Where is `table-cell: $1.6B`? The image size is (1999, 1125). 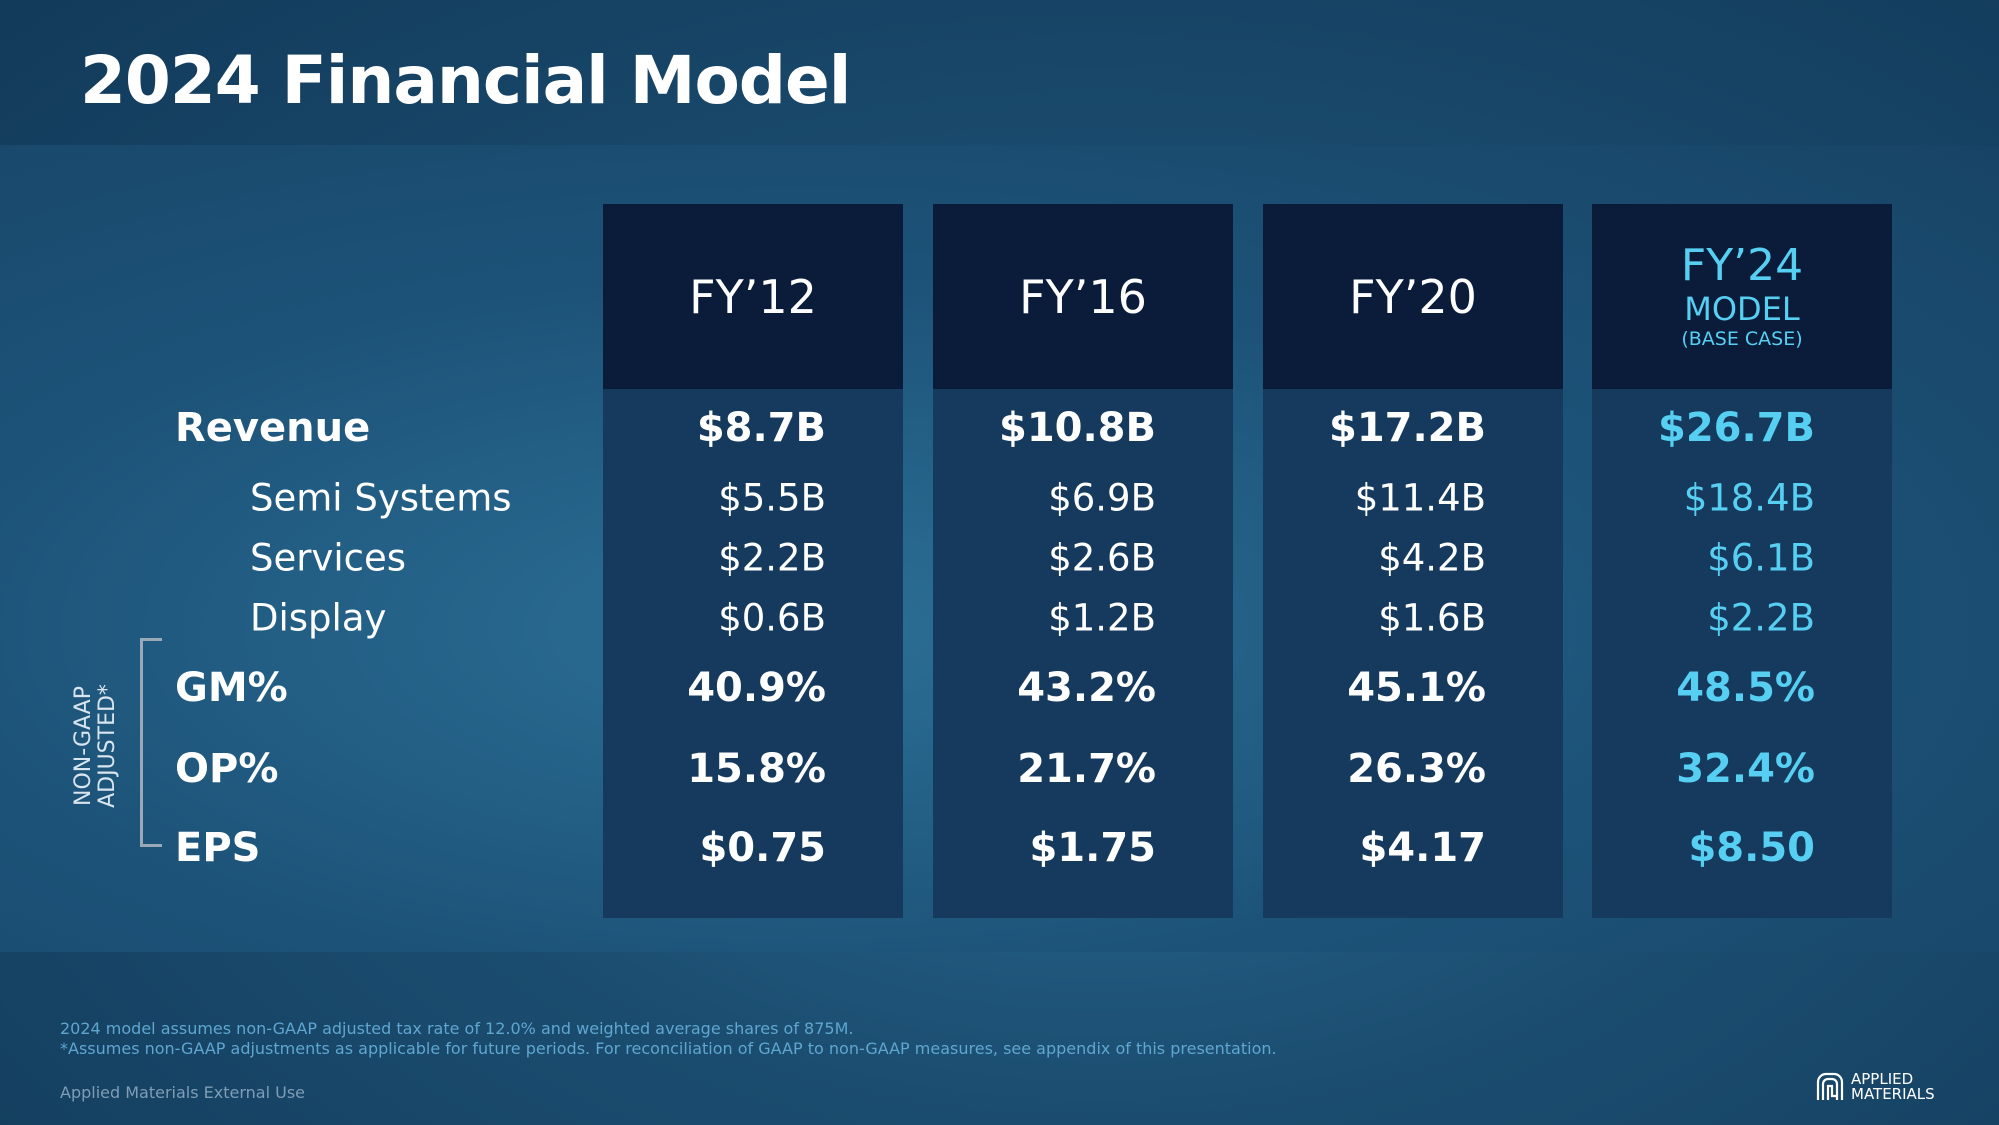 table-cell: $1.6B is located at coordinates (1432, 618).